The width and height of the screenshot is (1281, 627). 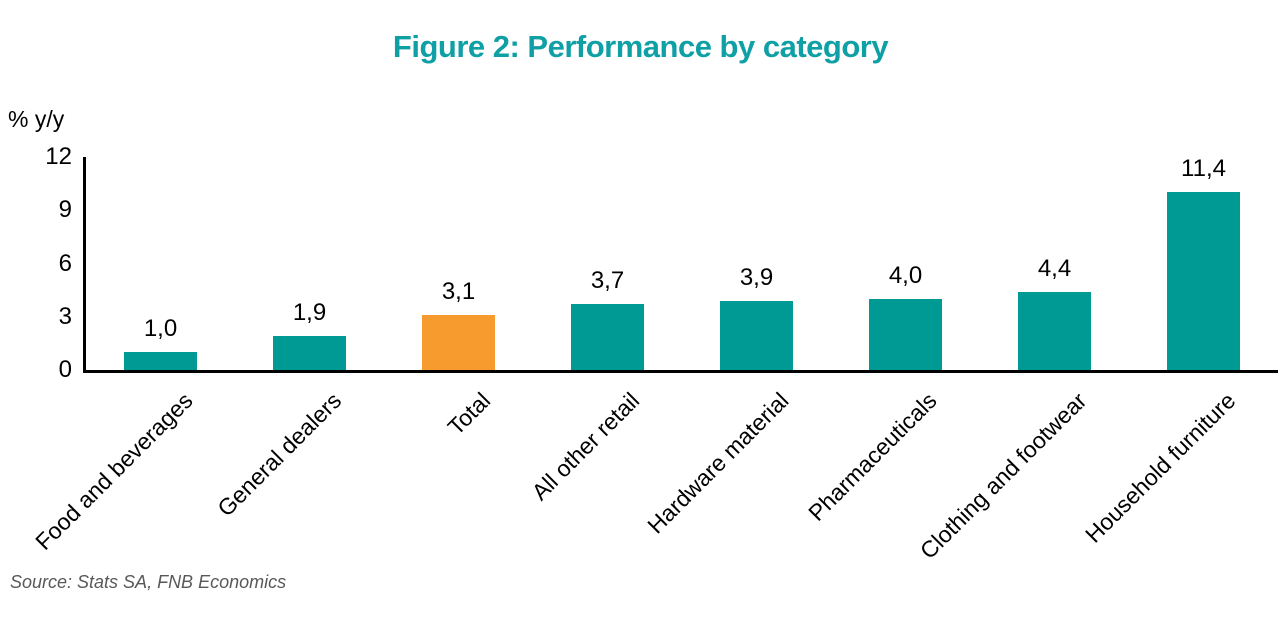 What do you see at coordinates (905, 276) in the screenshot?
I see `bar-value-label-pharmaceuticals: 4,0` at bounding box center [905, 276].